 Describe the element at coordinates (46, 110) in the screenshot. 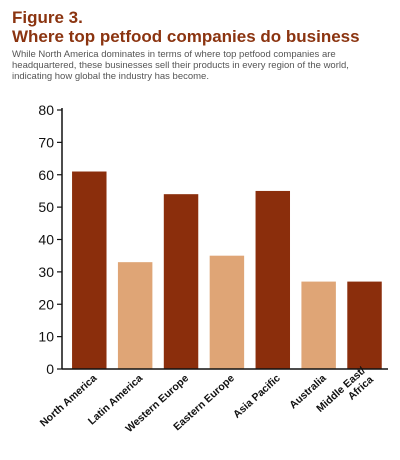

I see `y-tick-label: 80` at that location.